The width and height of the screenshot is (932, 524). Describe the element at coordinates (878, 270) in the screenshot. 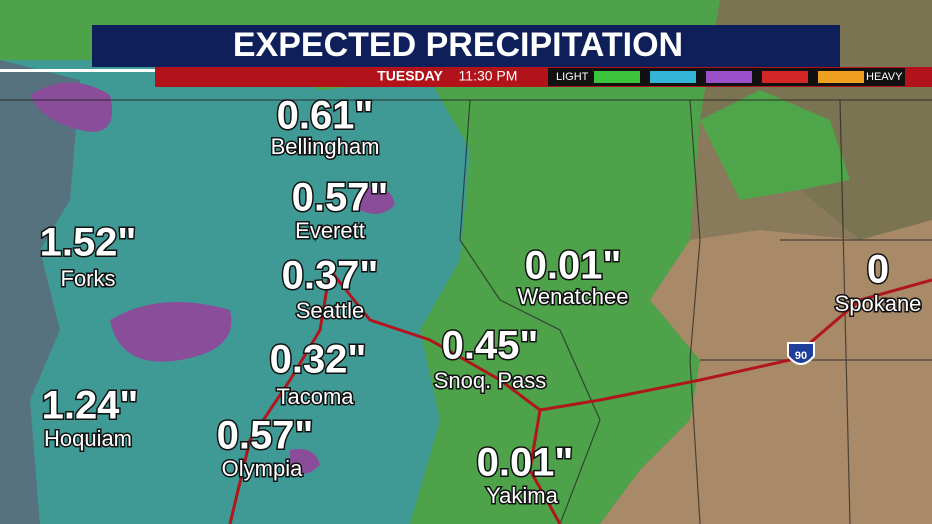

I see `precip-amount: 0` at that location.